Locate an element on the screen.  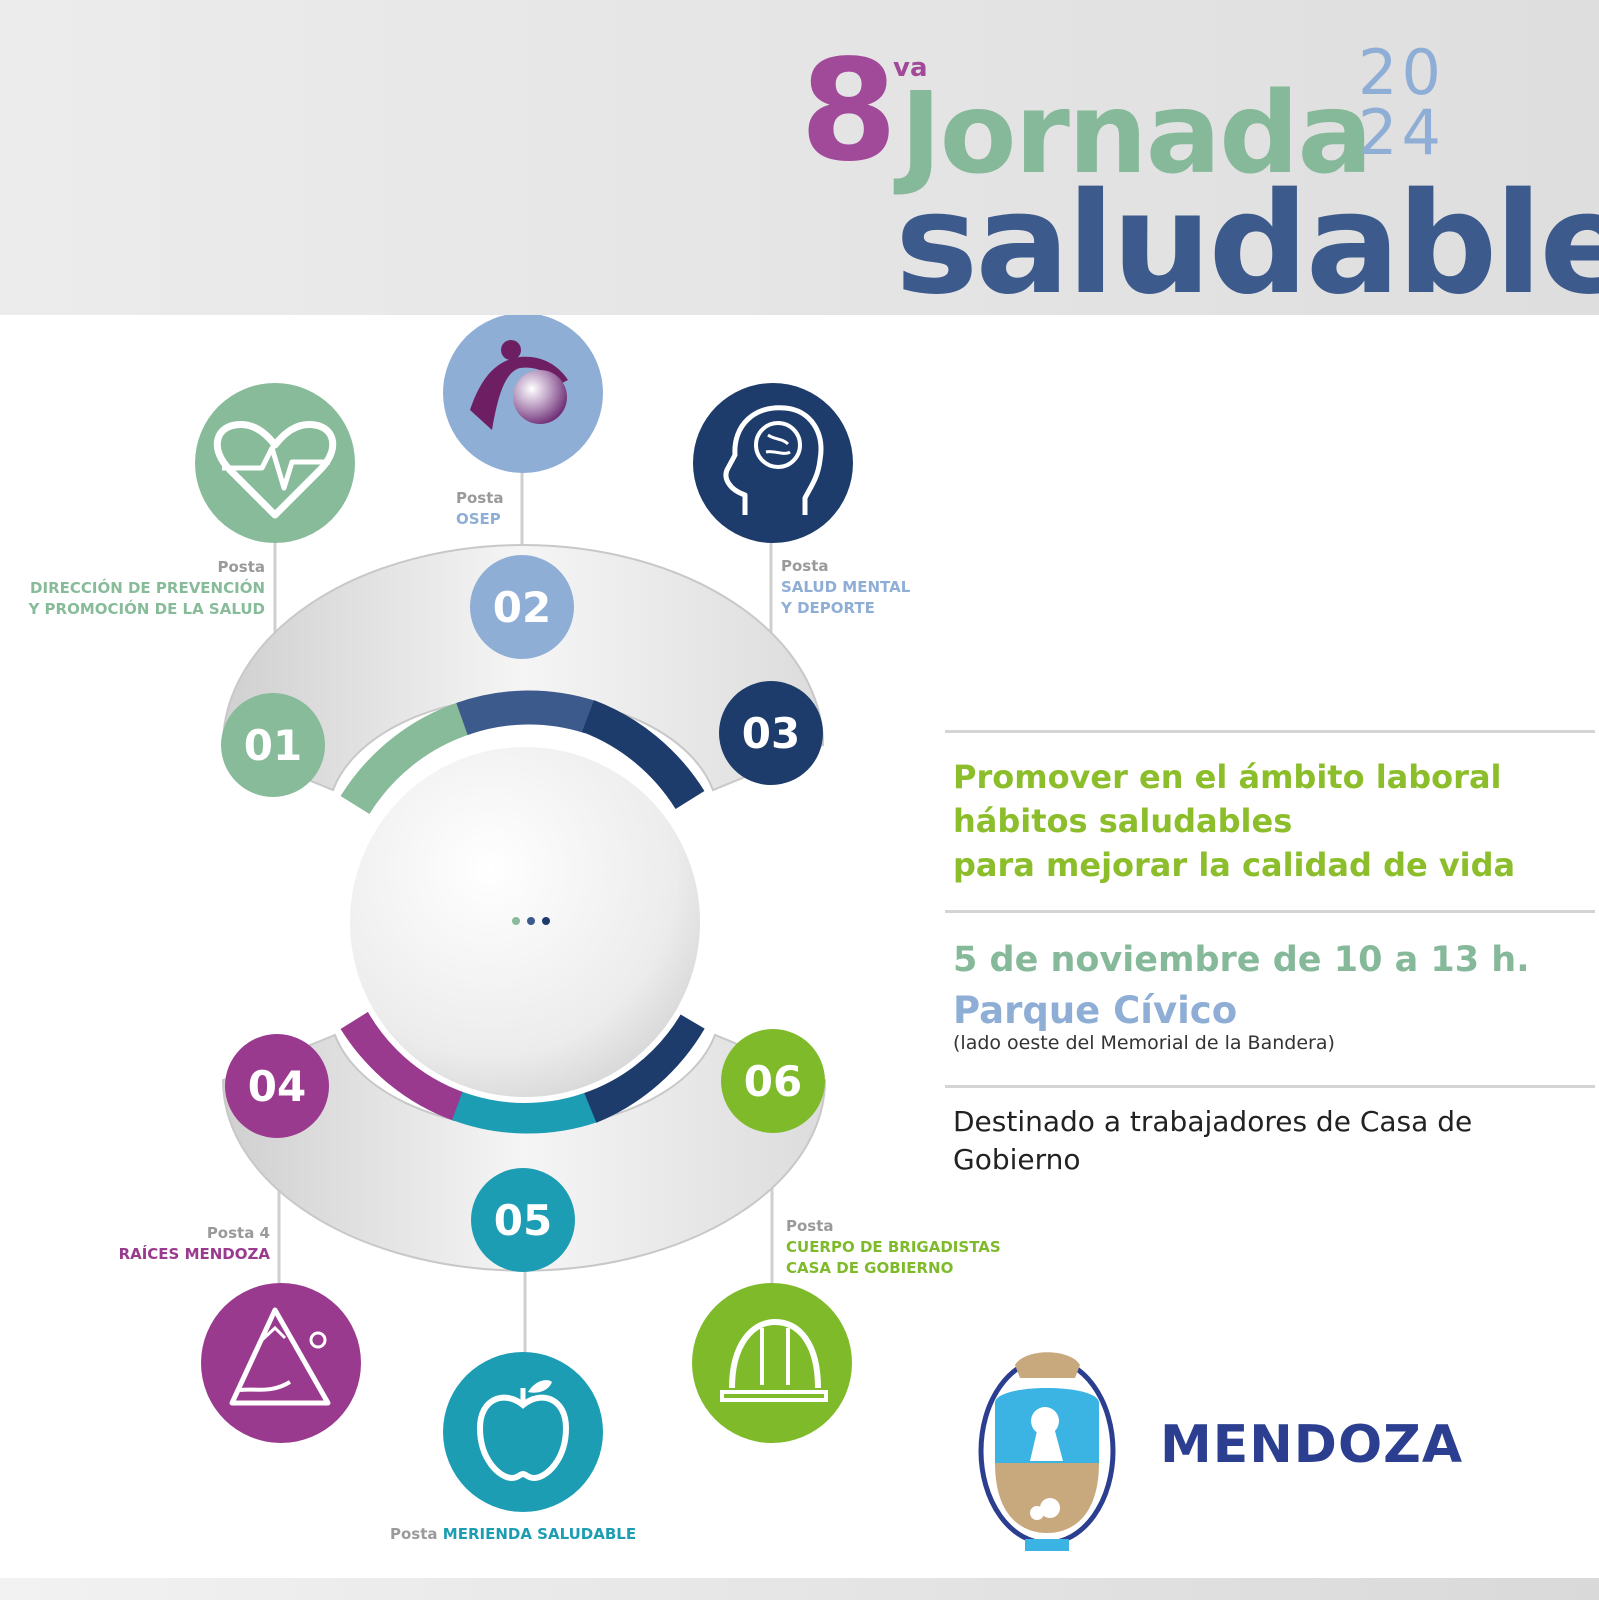
badge-03-number: 03 is located at coordinates (771, 733).